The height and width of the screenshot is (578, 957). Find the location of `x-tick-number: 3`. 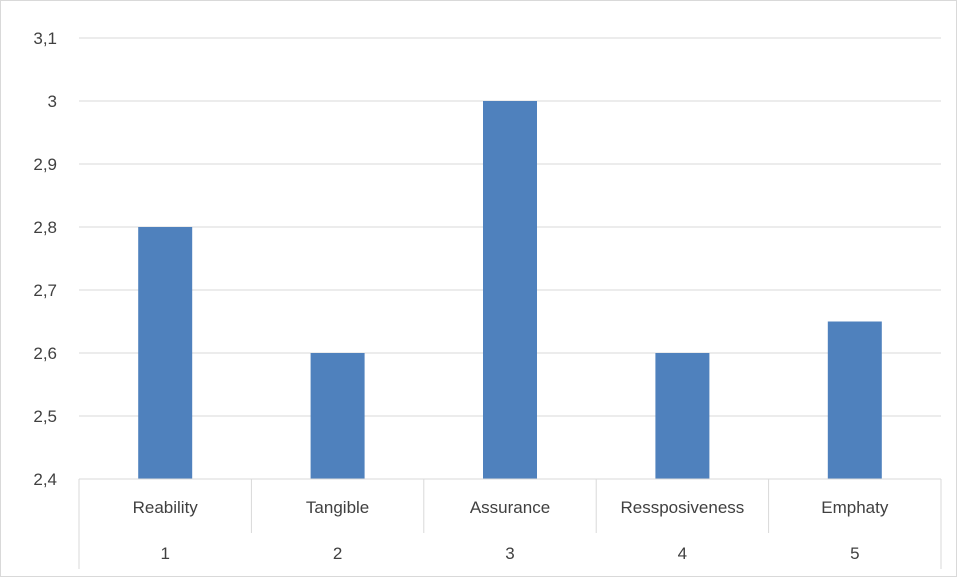

x-tick-number: 3 is located at coordinates (509, 553).